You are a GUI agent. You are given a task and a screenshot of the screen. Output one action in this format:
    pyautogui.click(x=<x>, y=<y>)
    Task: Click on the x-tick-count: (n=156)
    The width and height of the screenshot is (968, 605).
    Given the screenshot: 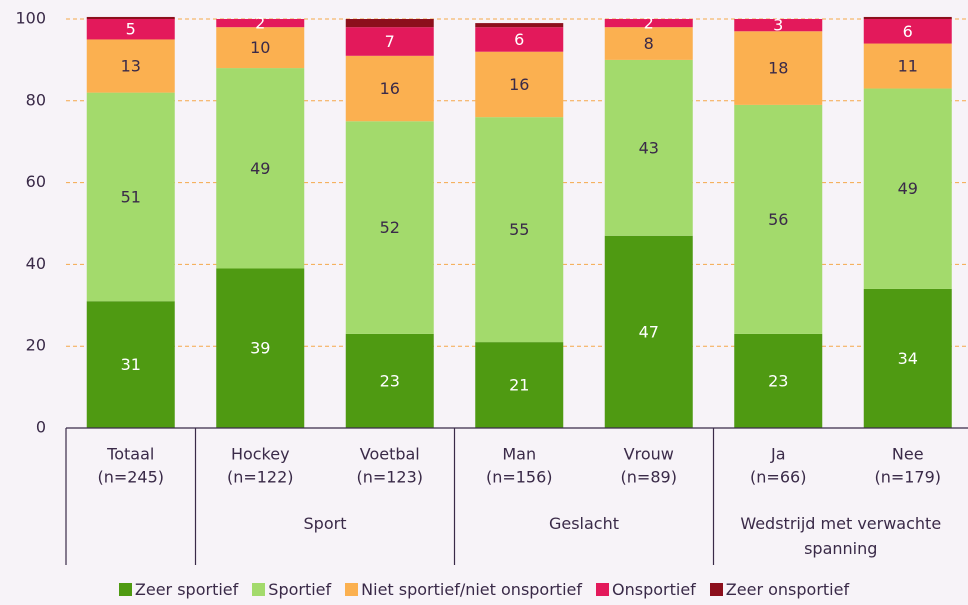 What is the action you would take?
    pyautogui.click(x=519, y=477)
    